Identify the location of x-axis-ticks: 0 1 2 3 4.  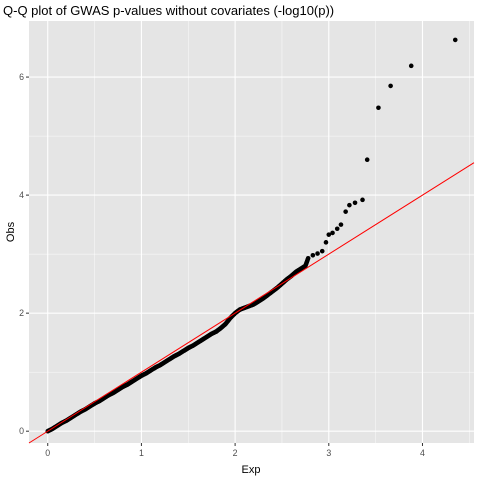
(235, 450).